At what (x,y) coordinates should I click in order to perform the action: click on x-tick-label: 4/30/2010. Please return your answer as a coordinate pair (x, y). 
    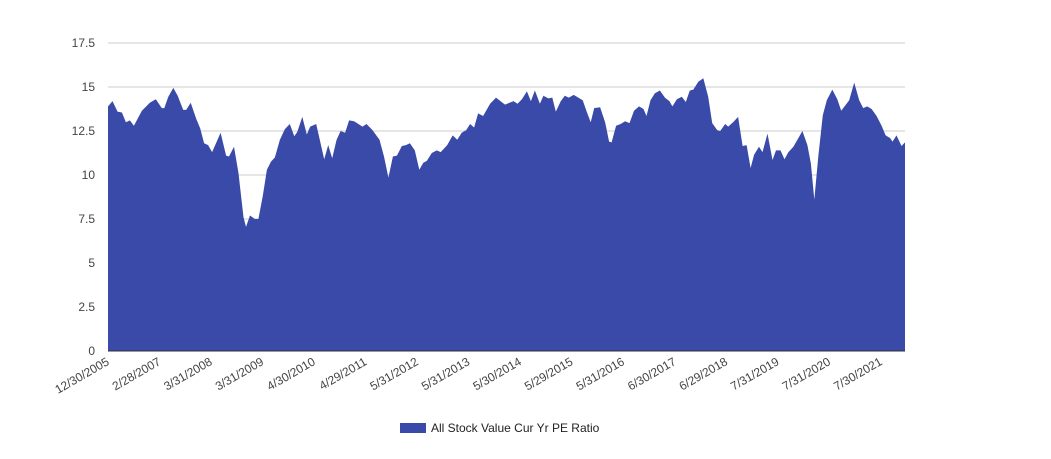
    Looking at the image, I should click on (291, 373).